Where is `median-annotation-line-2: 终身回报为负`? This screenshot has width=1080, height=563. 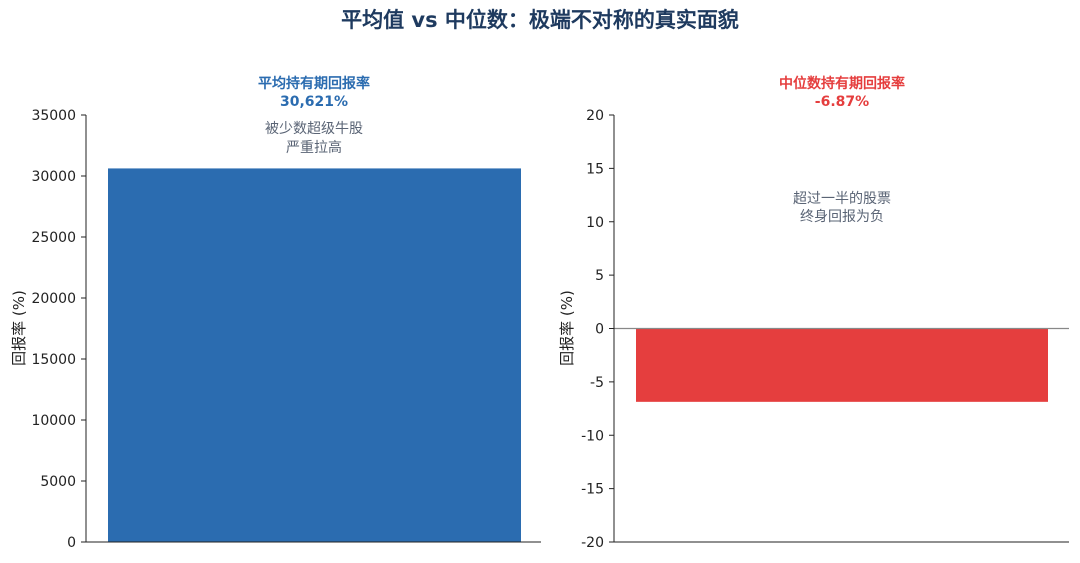 median-annotation-line-2: 终身回报为负 is located at coordinates (842, 217).